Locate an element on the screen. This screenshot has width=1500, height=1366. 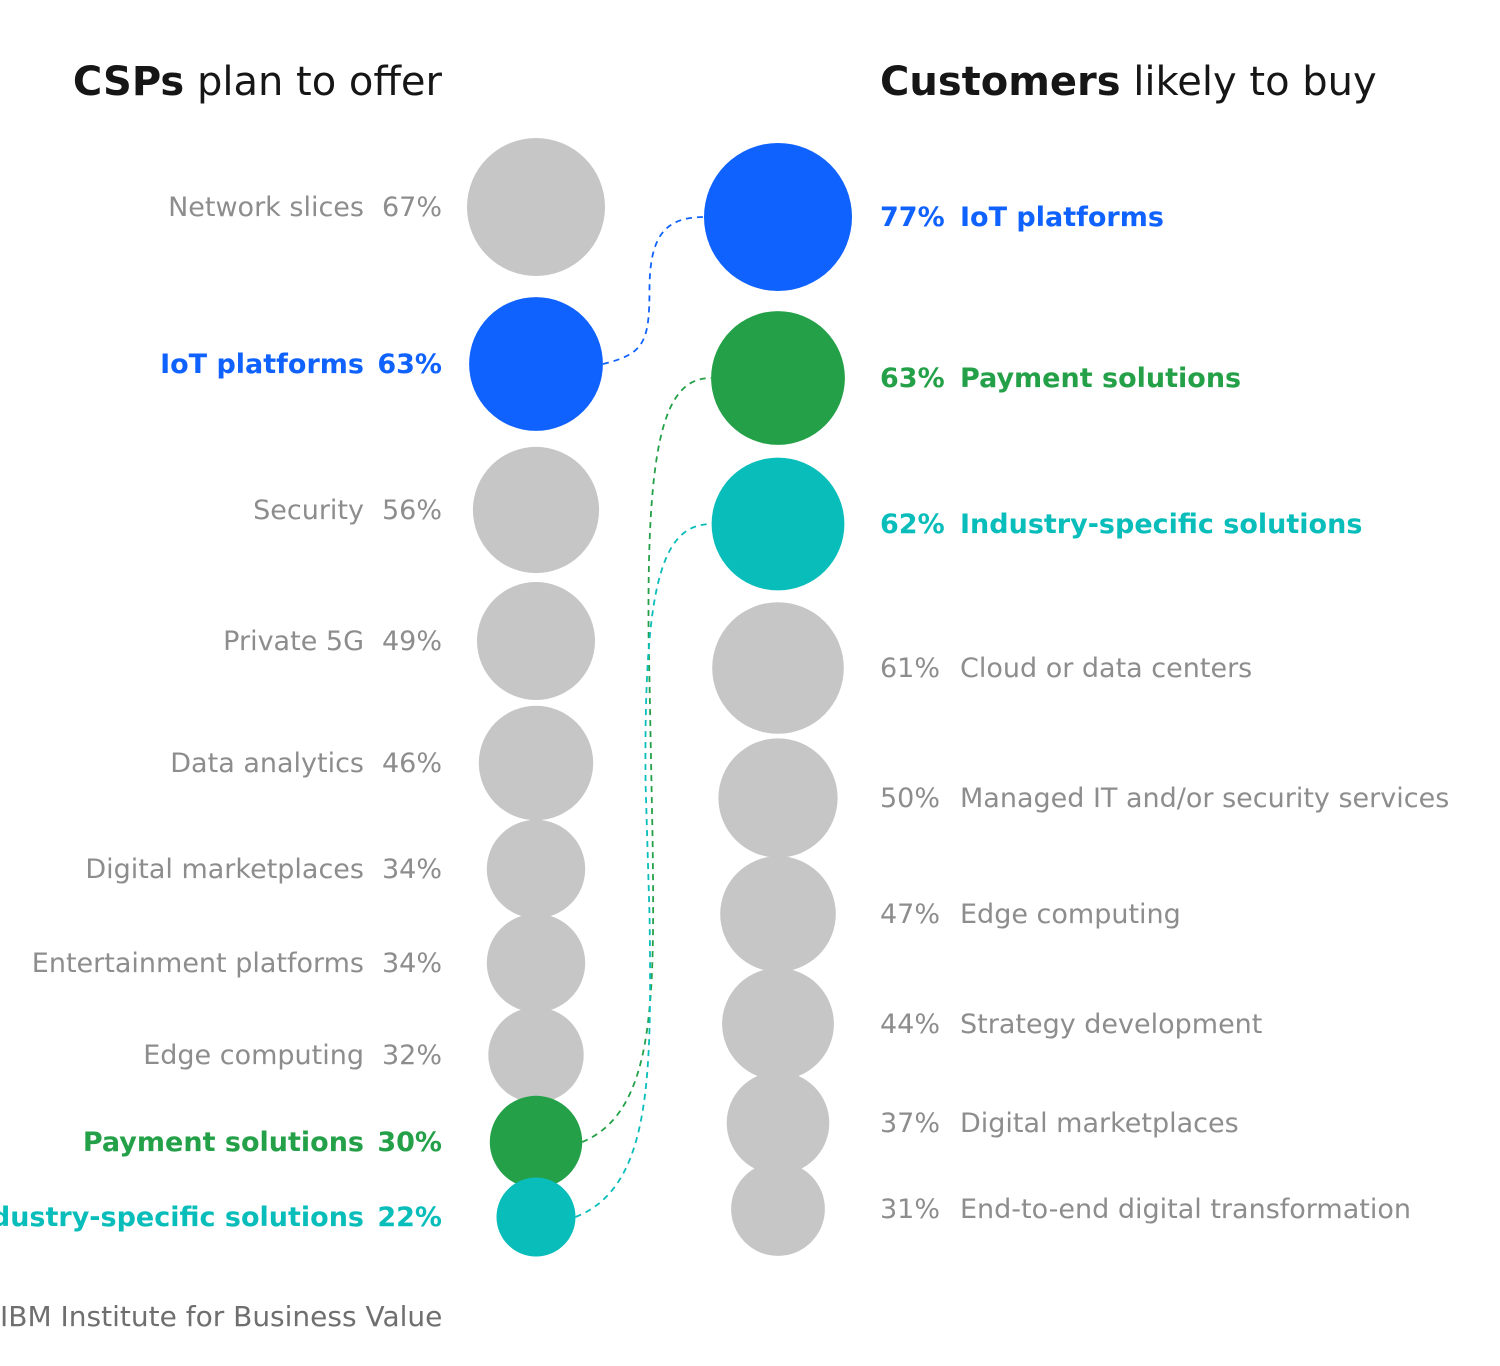
connector-industry-specific-solutions is located at coordinates (643, 870).